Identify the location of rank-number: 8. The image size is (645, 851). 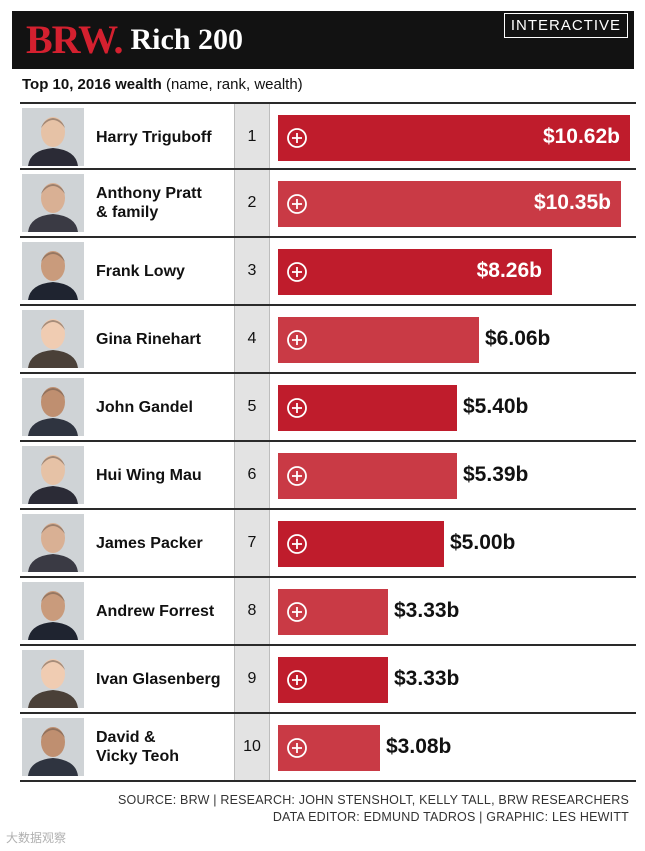
(252, 610).